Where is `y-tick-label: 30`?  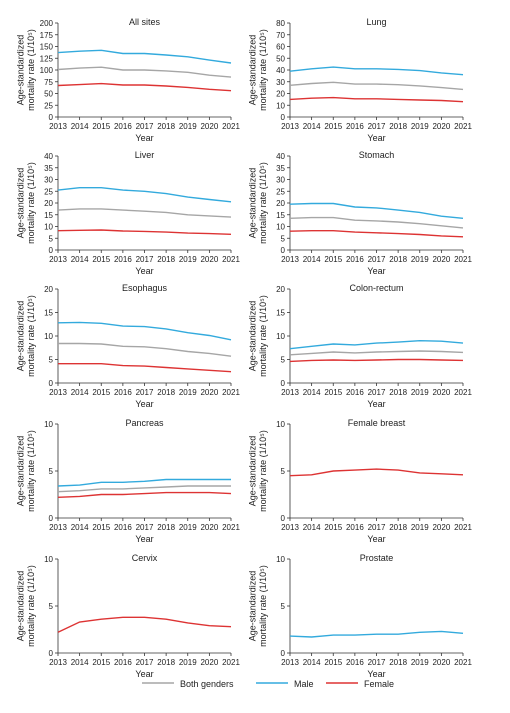 y-tick-label: 30 is located at coordinates (280, 82).